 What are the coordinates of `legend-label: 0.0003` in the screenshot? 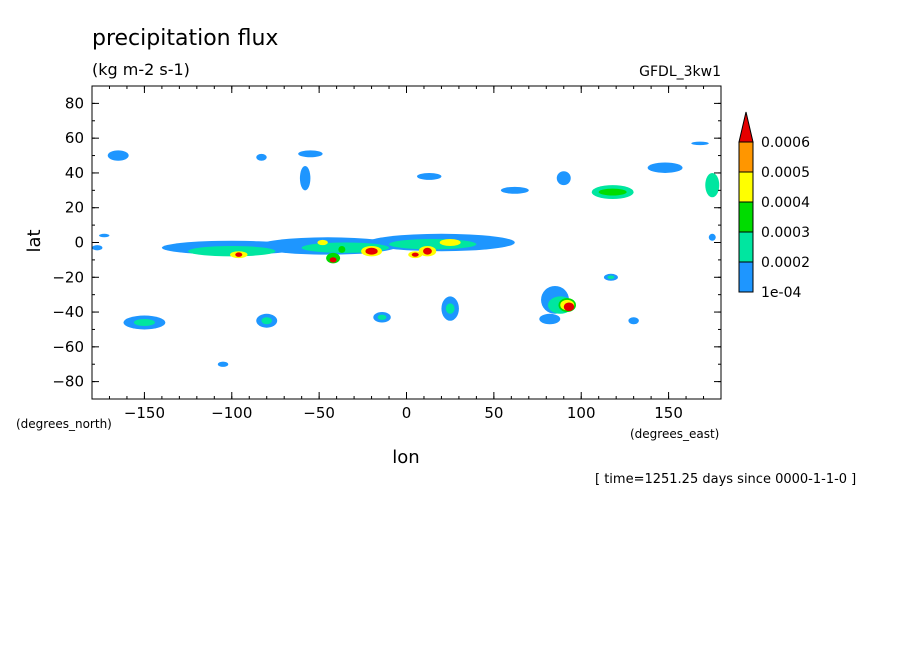 It's located at (785, 233).